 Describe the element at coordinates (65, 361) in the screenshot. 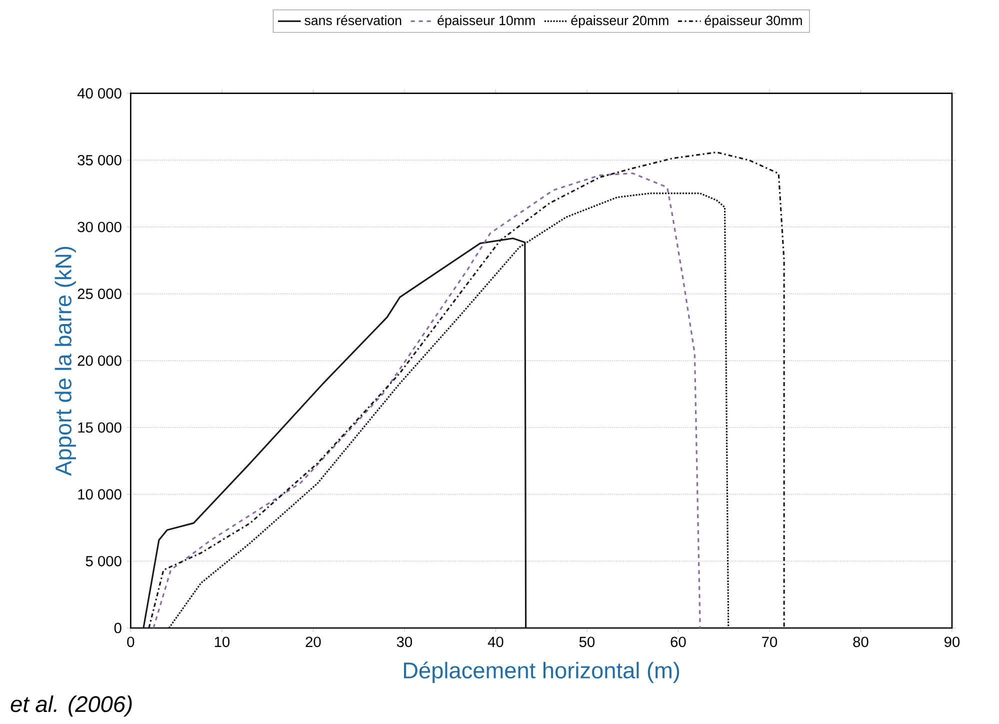

I see `y-axis-title: Apport de la barre (kN)` at that location.